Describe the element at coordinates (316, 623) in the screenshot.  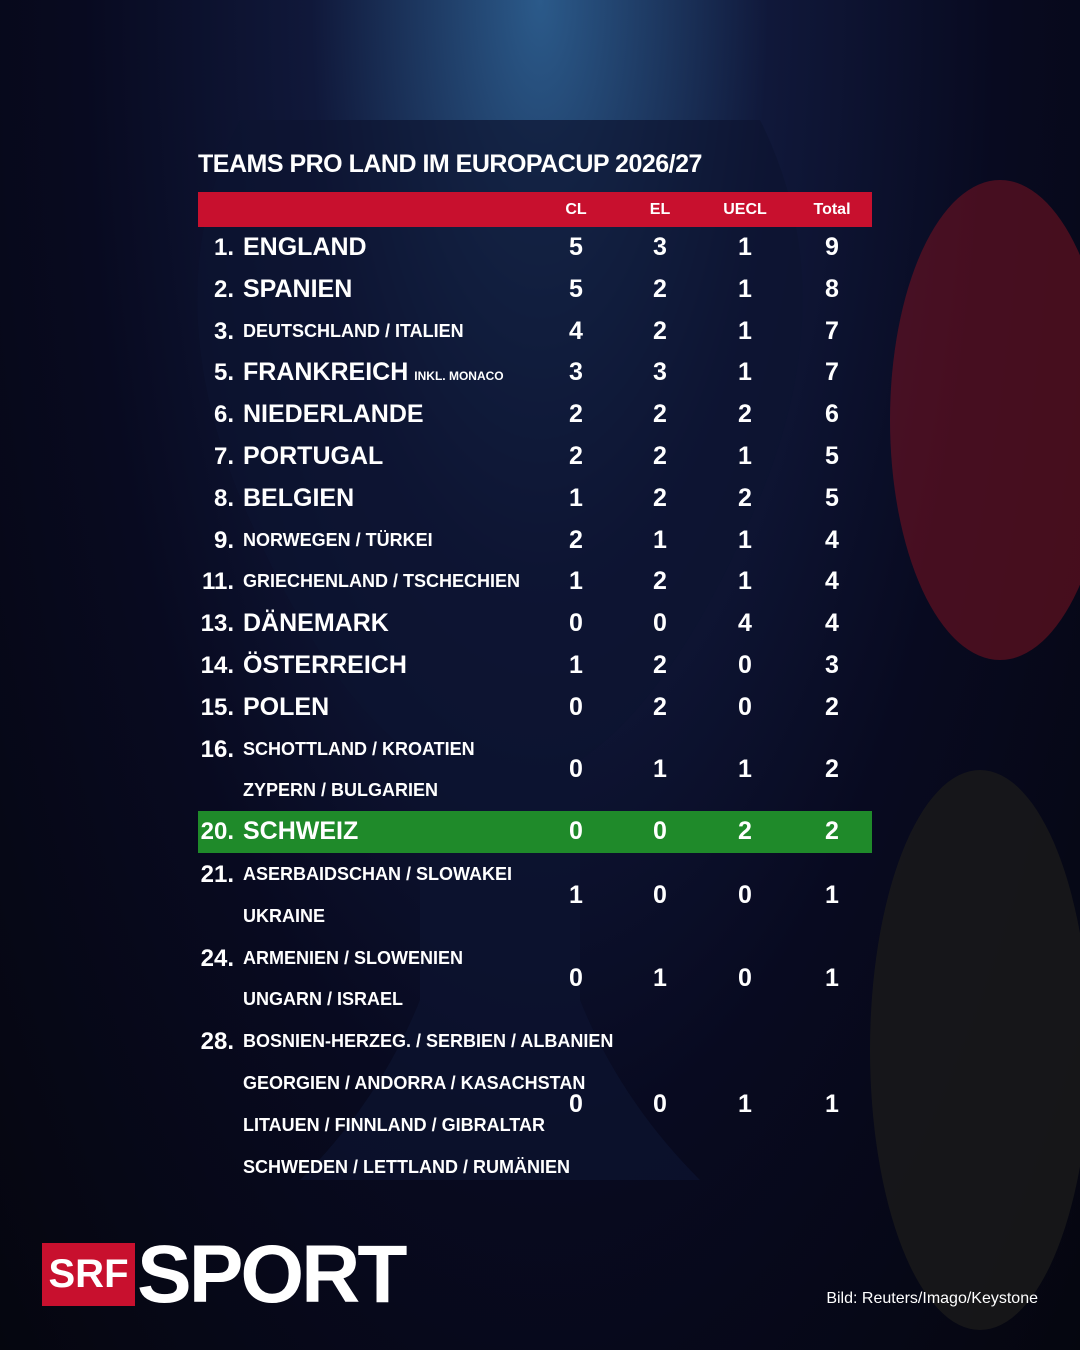
I see `country-name: DÄNEMARK` at that location.